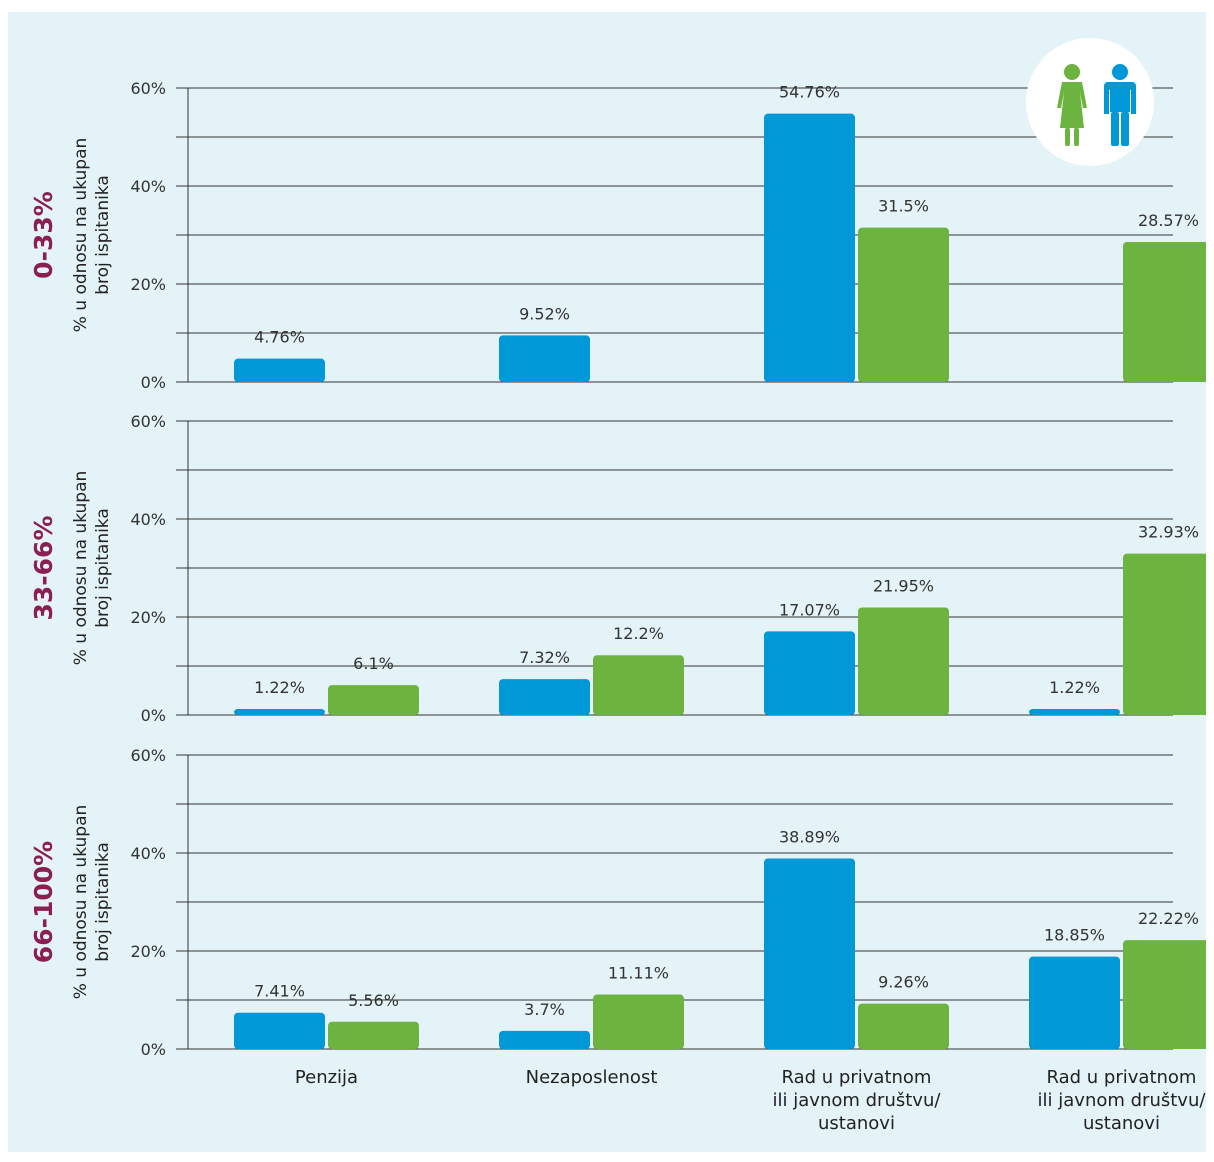 The height and width of the screenshot is (1162, 1214). What do you see at coordinates (279, 991) in the screenshot?
I see `data-label: 7.41%` at bounding box center [279, 991].